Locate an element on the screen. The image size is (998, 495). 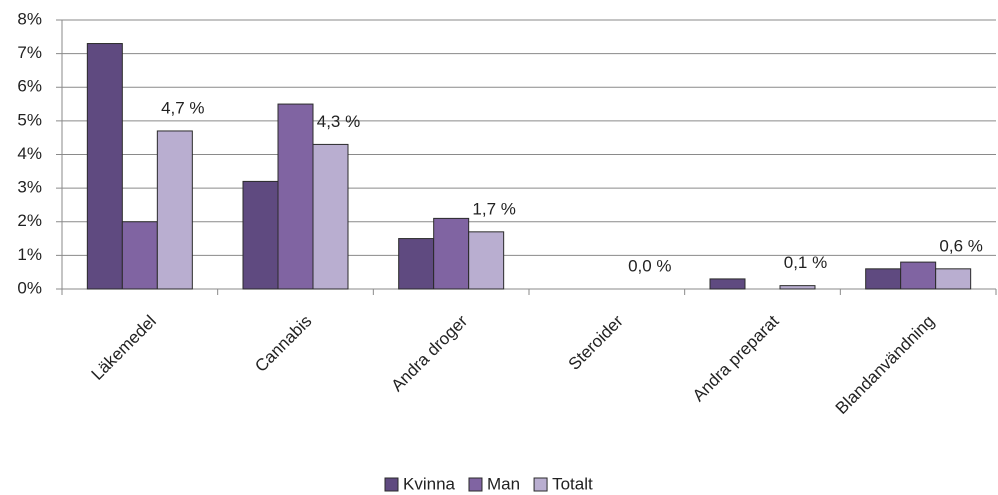
y-tick-label: 1% is located at coordinates (29, 254).